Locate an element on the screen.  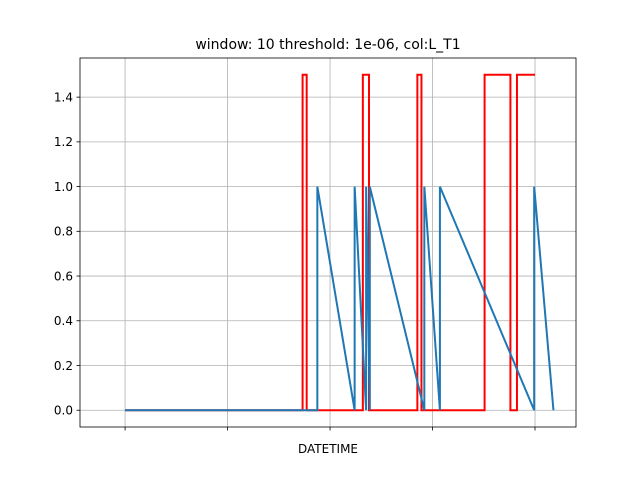
y-tick-label: 1.2 is located at coordinates (63, 142).